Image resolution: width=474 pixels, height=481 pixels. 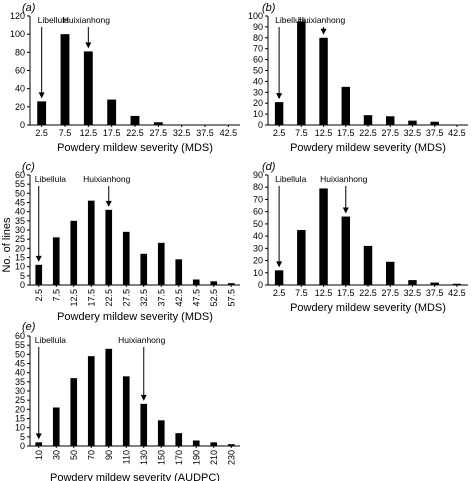 What do you see at coordinates (258, 187) in the screenshot?
I see `y-tick-label: 80` at bounding box center [258, 187].